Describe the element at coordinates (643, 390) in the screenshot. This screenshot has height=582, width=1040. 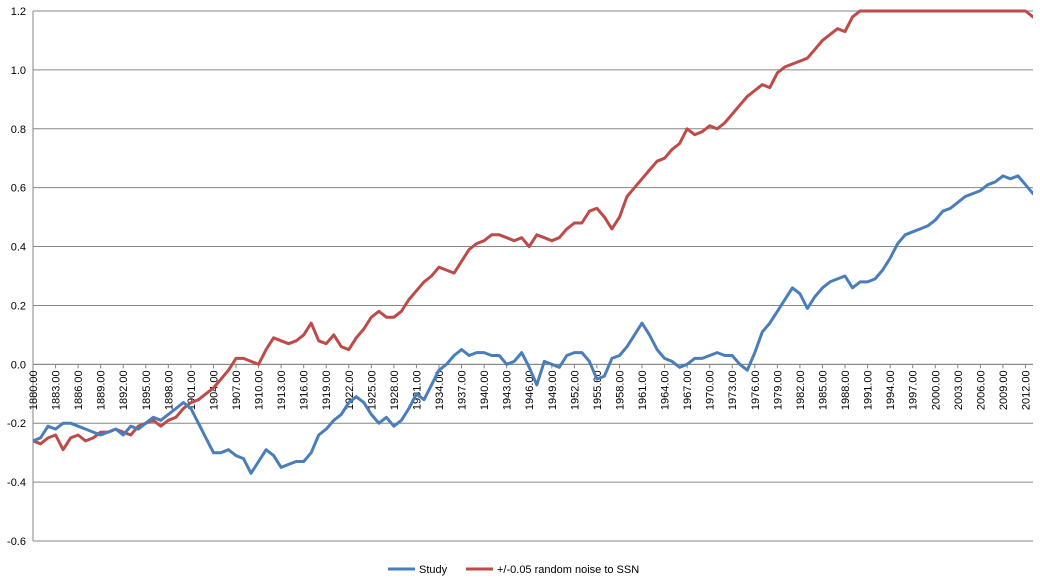
I see `x-tick-label: 1961.00` at that location.